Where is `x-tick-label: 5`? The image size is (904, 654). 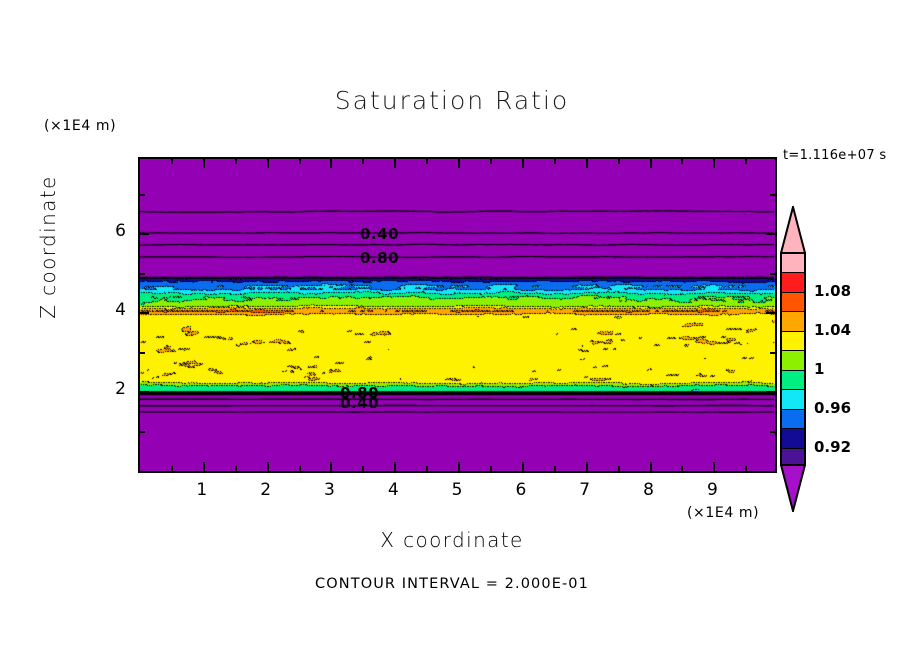
x-tick-label: 5 is located at coordinates (457, 490).